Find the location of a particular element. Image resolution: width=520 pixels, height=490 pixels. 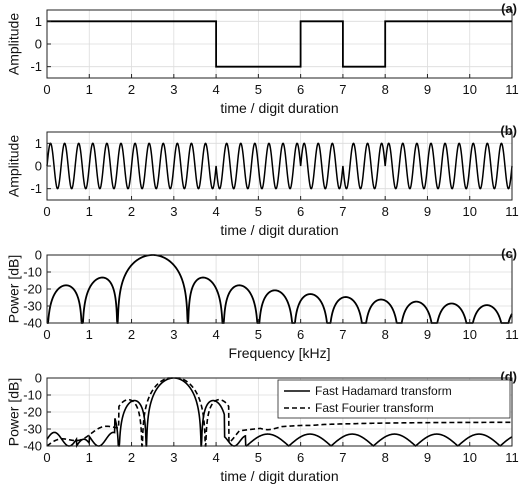

panel-c-xlabel: Frequency [kHz] is located at coordinates (280, 353).